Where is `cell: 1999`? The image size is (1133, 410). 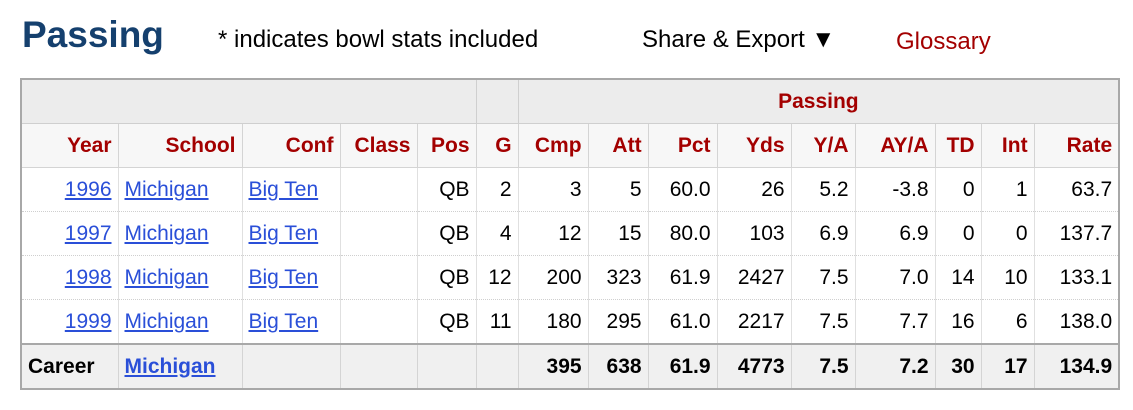 cell: 1999 is located at coordinates (69, 322).